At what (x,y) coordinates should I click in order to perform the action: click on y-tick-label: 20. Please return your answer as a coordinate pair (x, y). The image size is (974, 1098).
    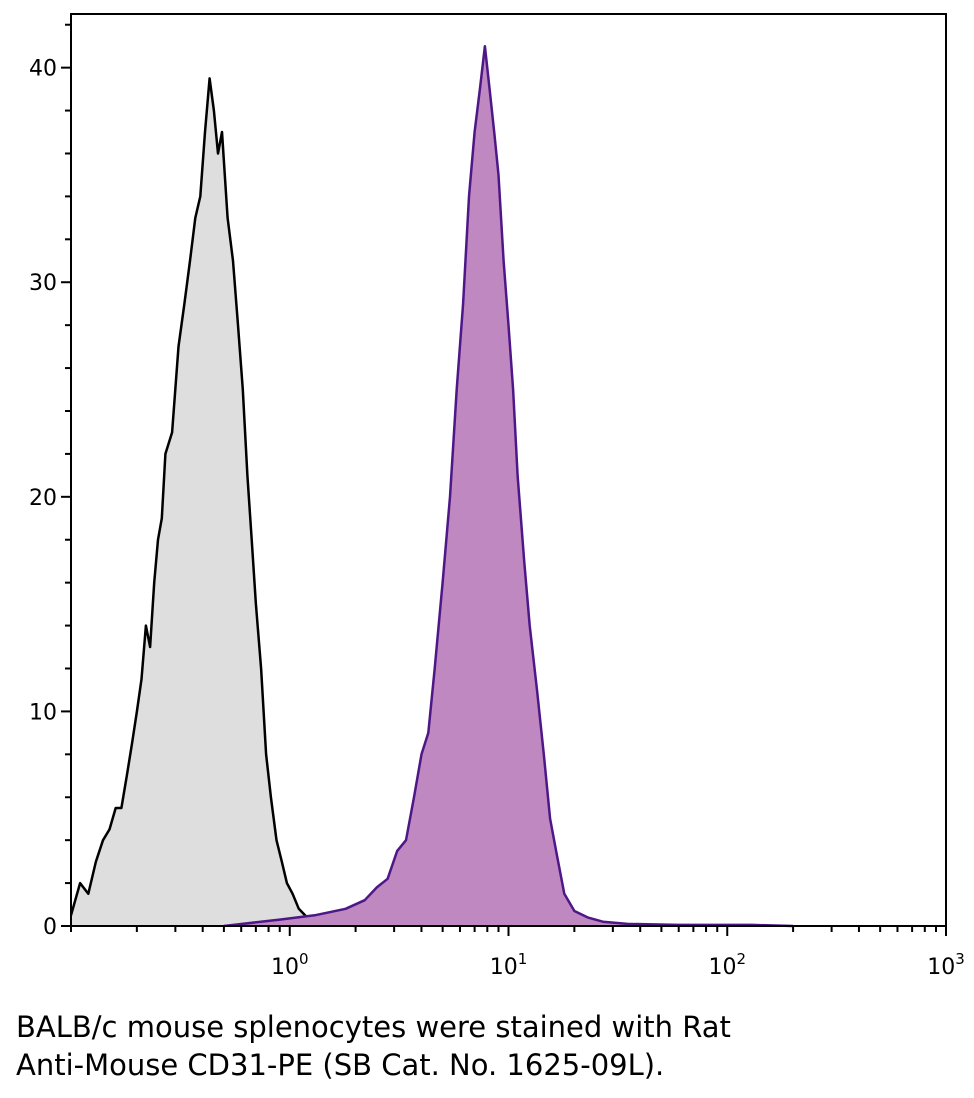
    Looking at the image, I should click on (43, 498).